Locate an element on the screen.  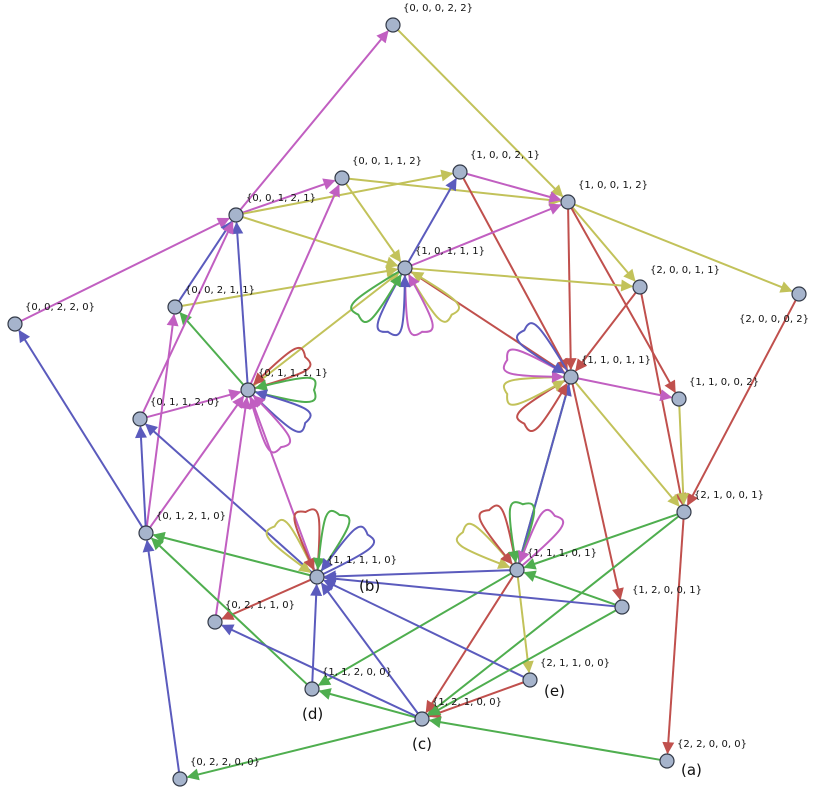
self-loop-n01111-red is located at coordinates (279, 369).